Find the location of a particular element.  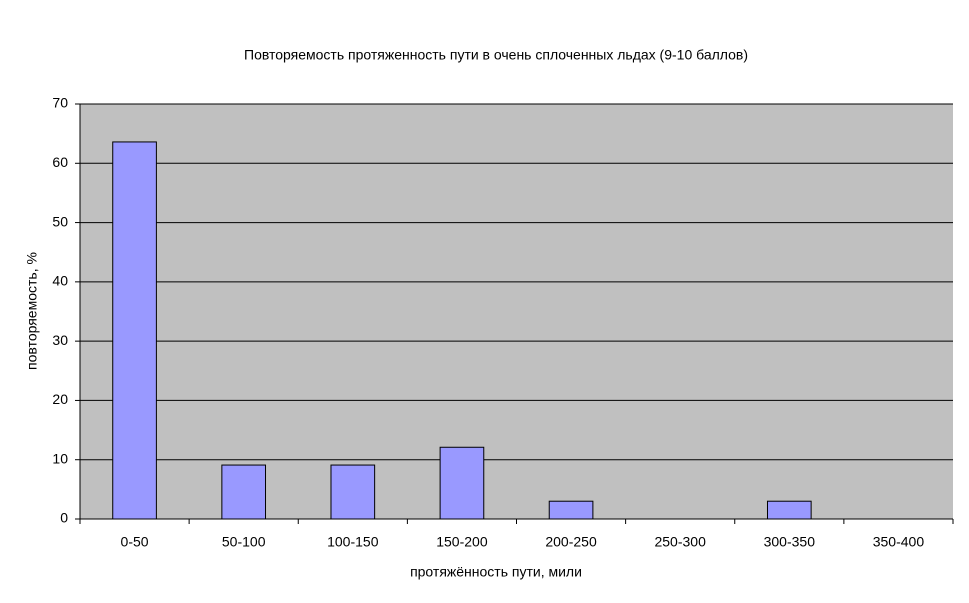

y-tick-label: 70 is located at coordinates (60, 103).